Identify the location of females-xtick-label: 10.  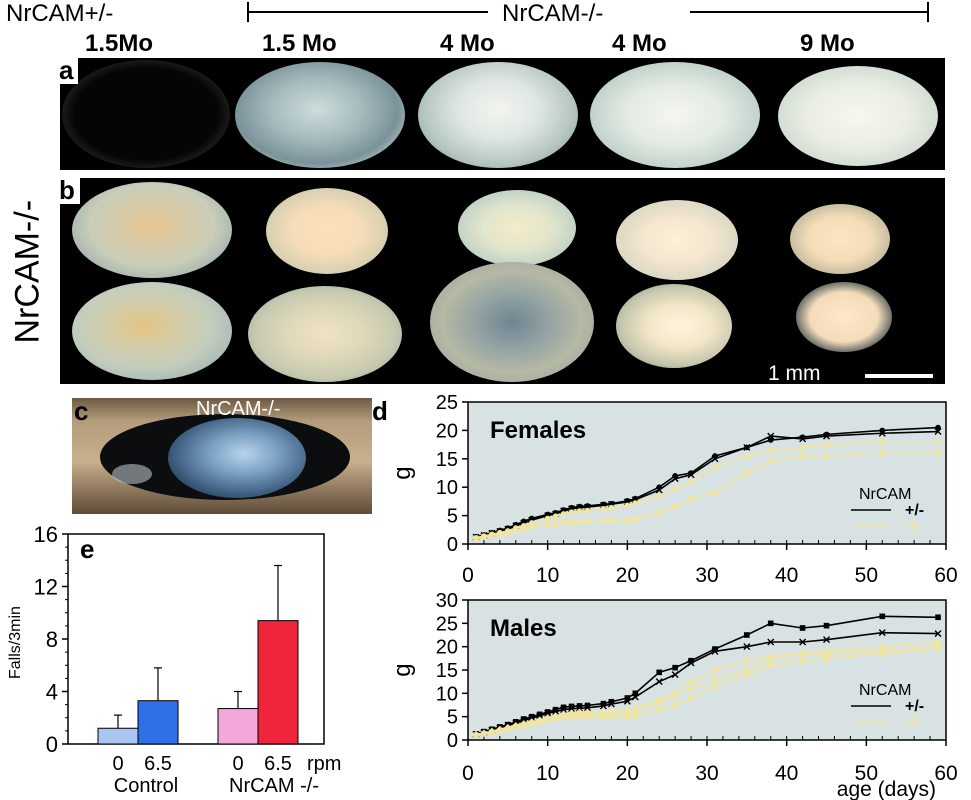
(547, 575).